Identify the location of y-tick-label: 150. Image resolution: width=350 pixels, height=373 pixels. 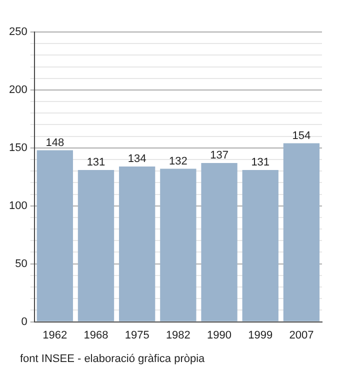
(18, 148).